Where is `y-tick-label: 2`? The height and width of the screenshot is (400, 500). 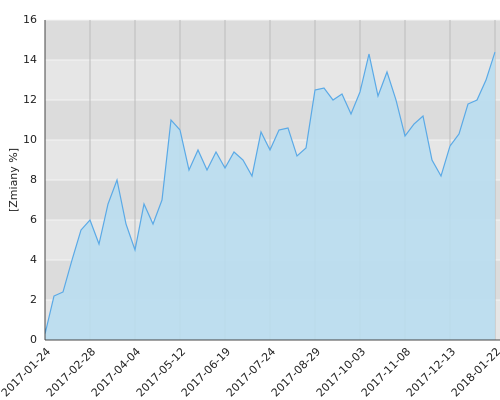
y-tick-label: 2 is located at coordinates (33, 299).